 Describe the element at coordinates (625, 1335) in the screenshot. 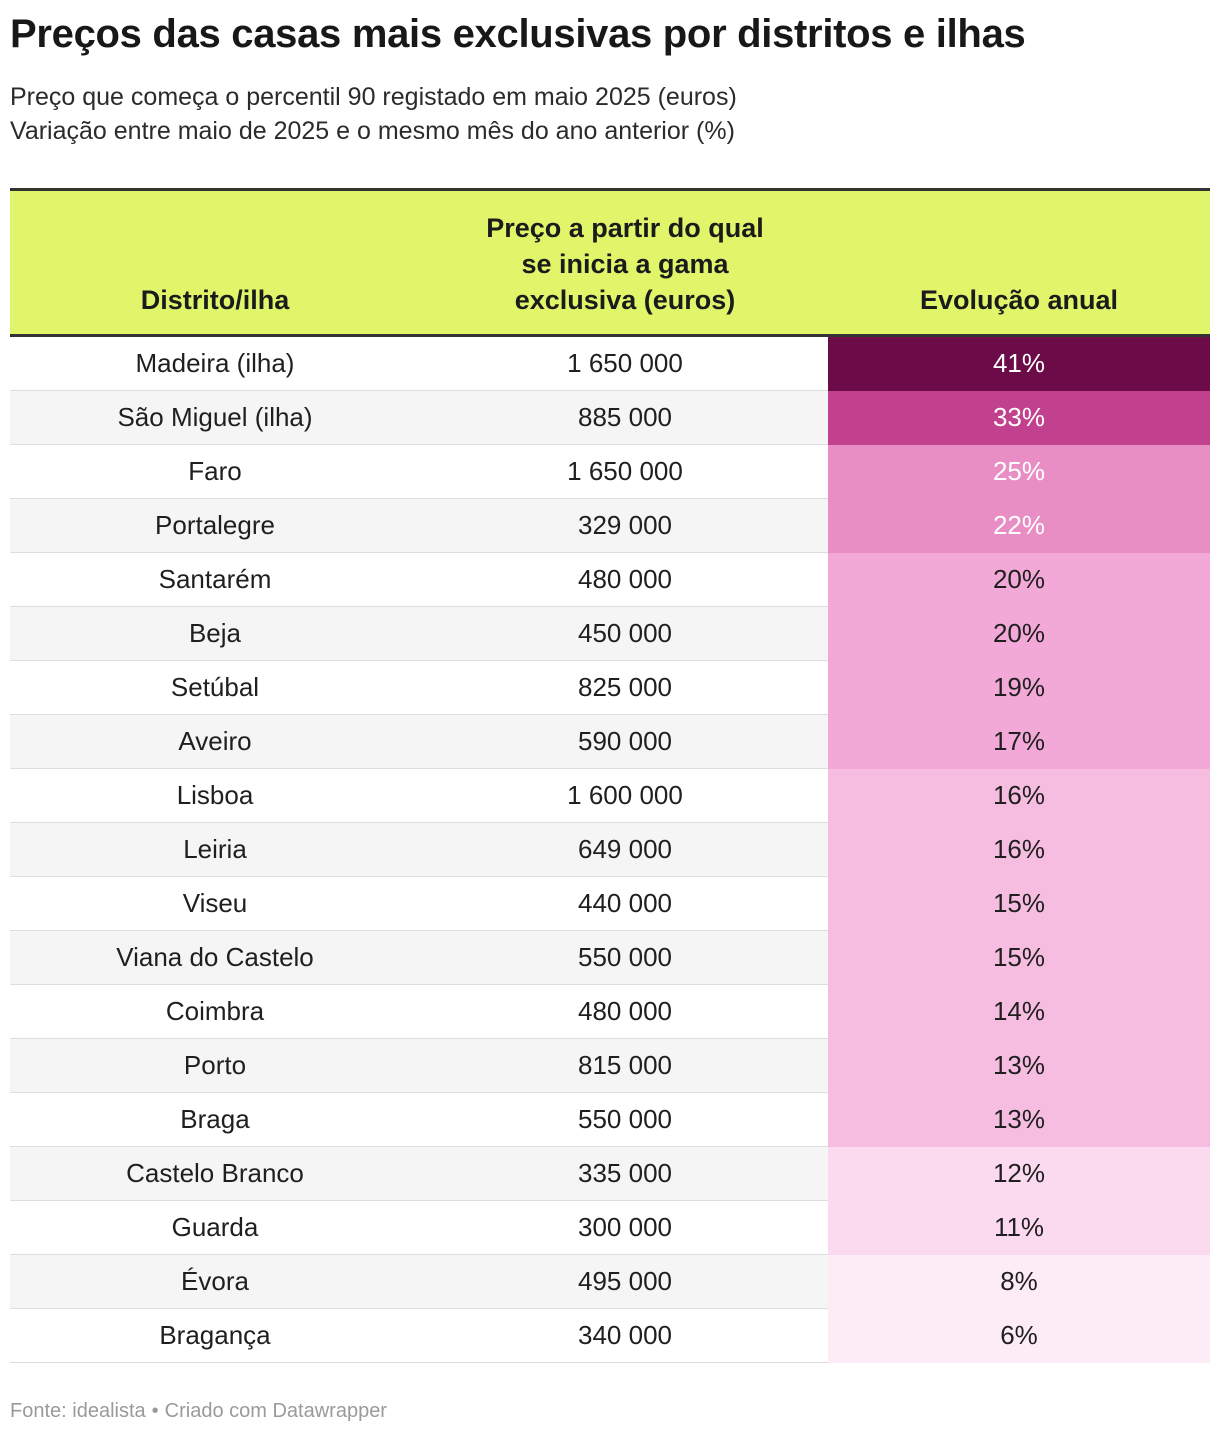

I see `price-cell: 340 000` at that location.